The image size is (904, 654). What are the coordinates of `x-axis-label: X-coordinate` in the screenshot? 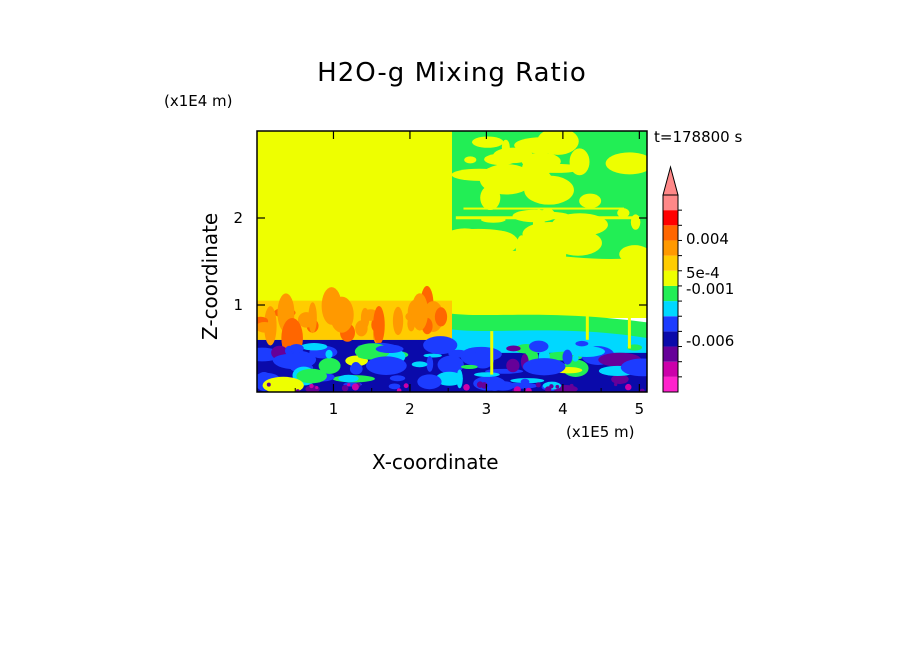 It's located at (435, 462).